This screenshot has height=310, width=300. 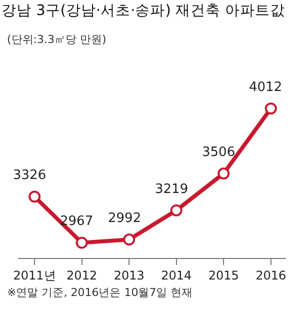 What do you see at coordinates (223, 275) in the screenshot?
I see `x-tick-label: 2015` at bounding box center [223, 275].